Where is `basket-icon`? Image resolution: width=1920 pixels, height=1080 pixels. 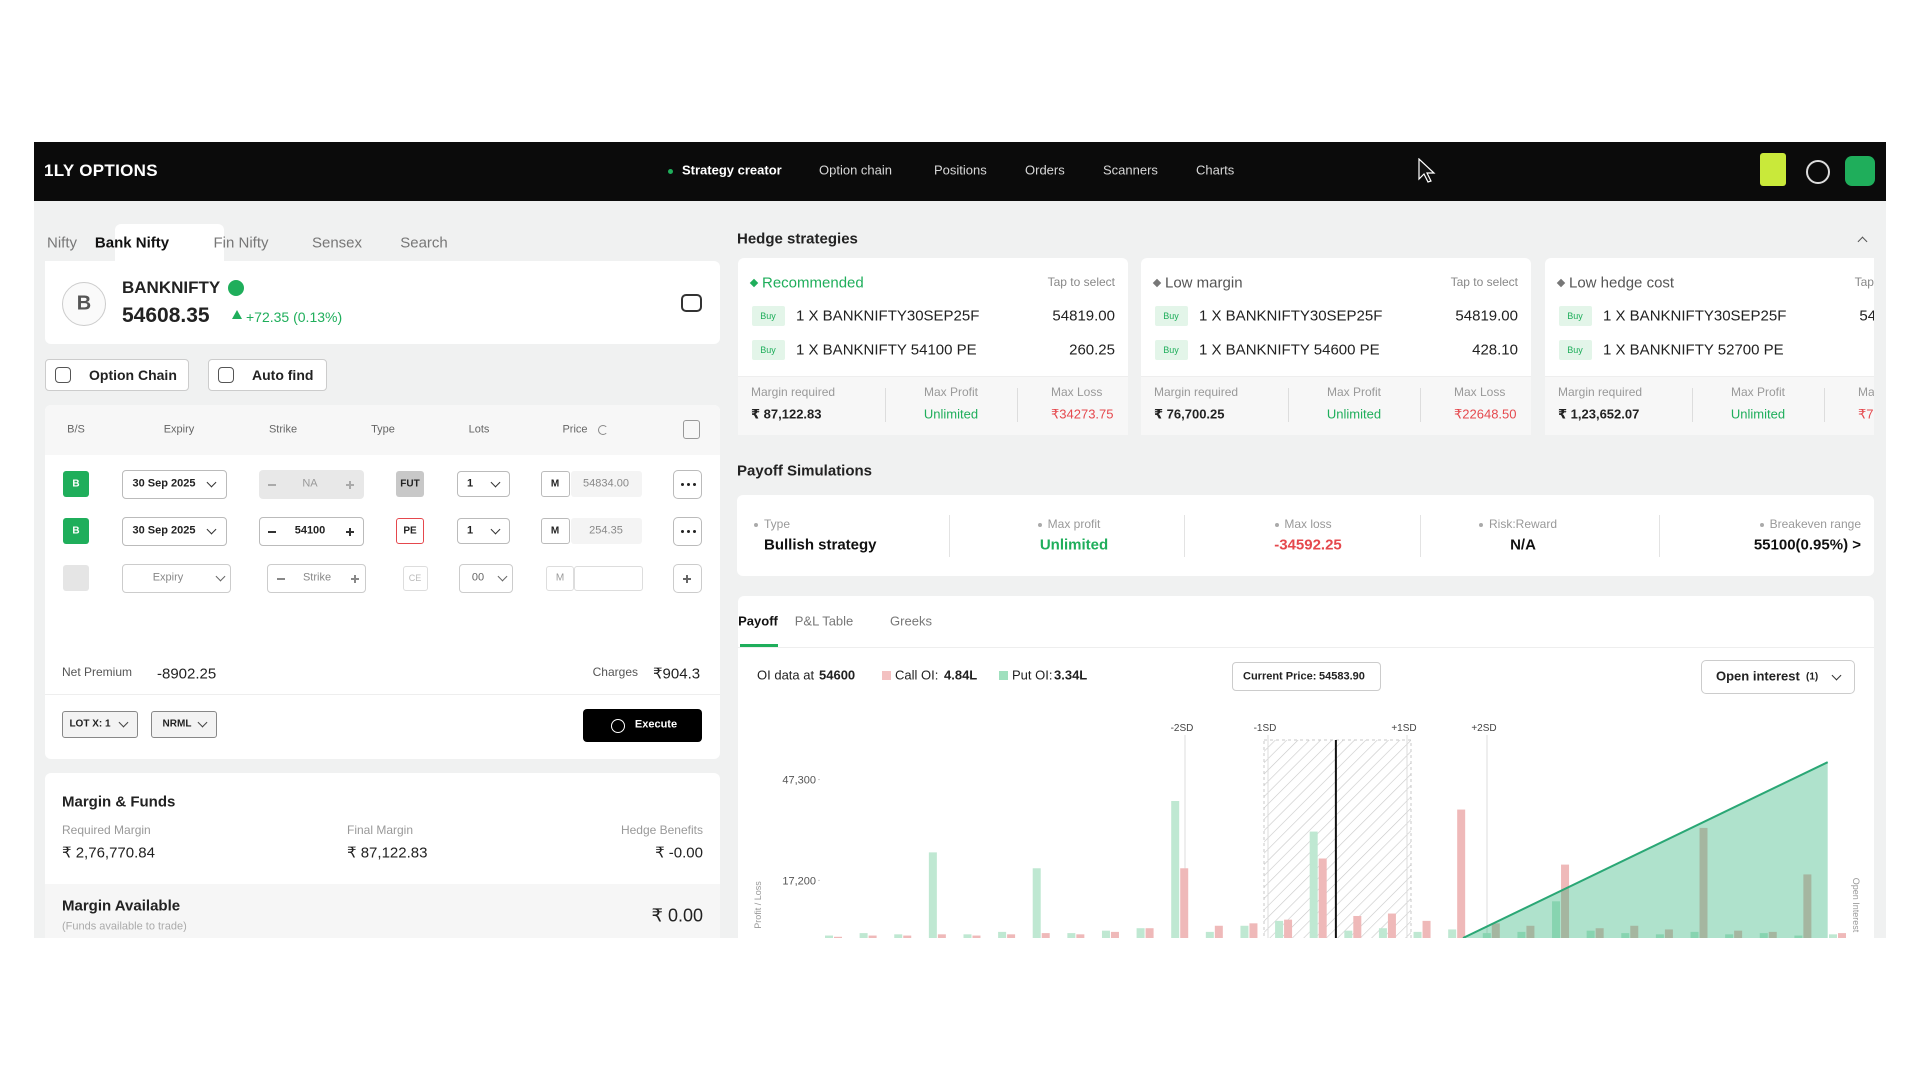
basket-icon is located at coordinates (691, 303).